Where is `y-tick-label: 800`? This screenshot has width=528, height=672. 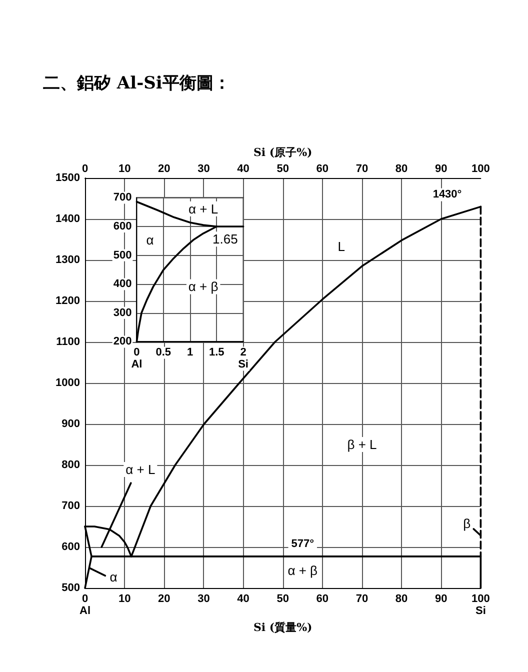
y-tick-label: 800 is located at coordinates (71, 465).